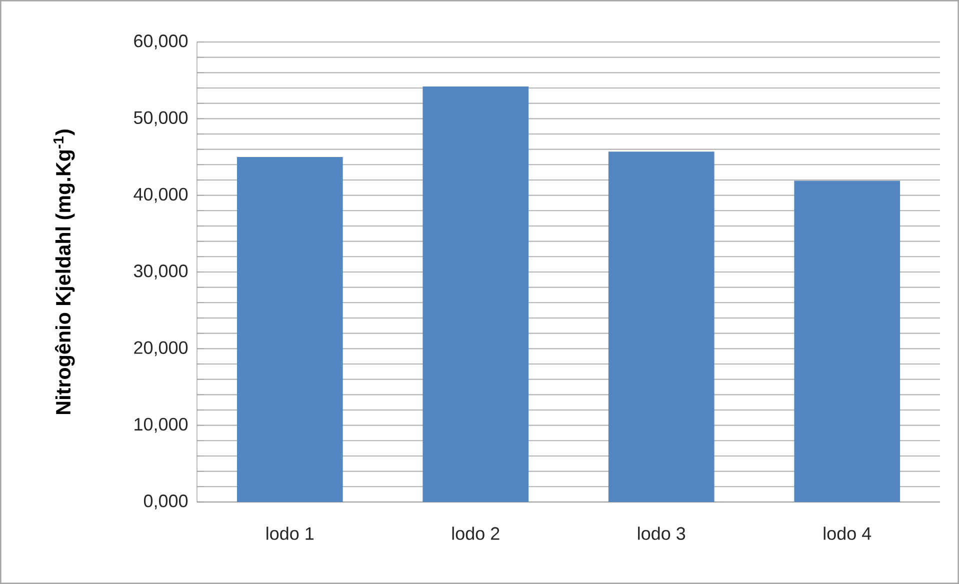  What do you see at coordinates (161, 42) in the screenshot?
I see `y-tick-label: 60,000` at bounding box center [161, 42].